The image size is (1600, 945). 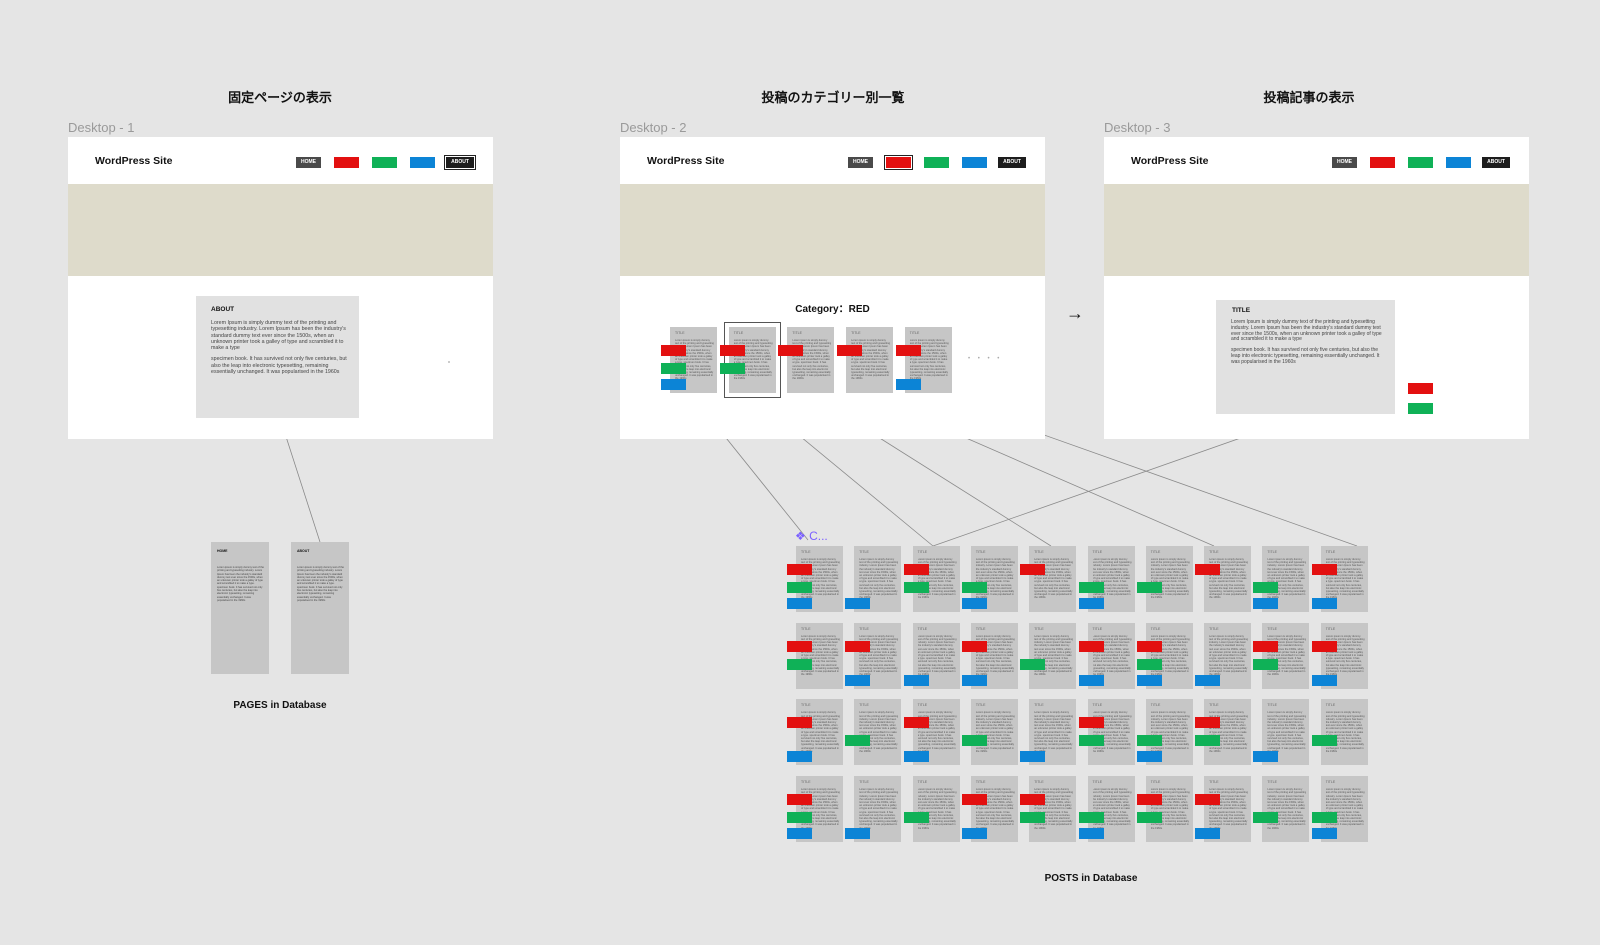 What do you see at coordinates (1091, 878) in the screenshot?
I see `posts-db-label: POSTS in Database` at bounding box center [1091, 878].